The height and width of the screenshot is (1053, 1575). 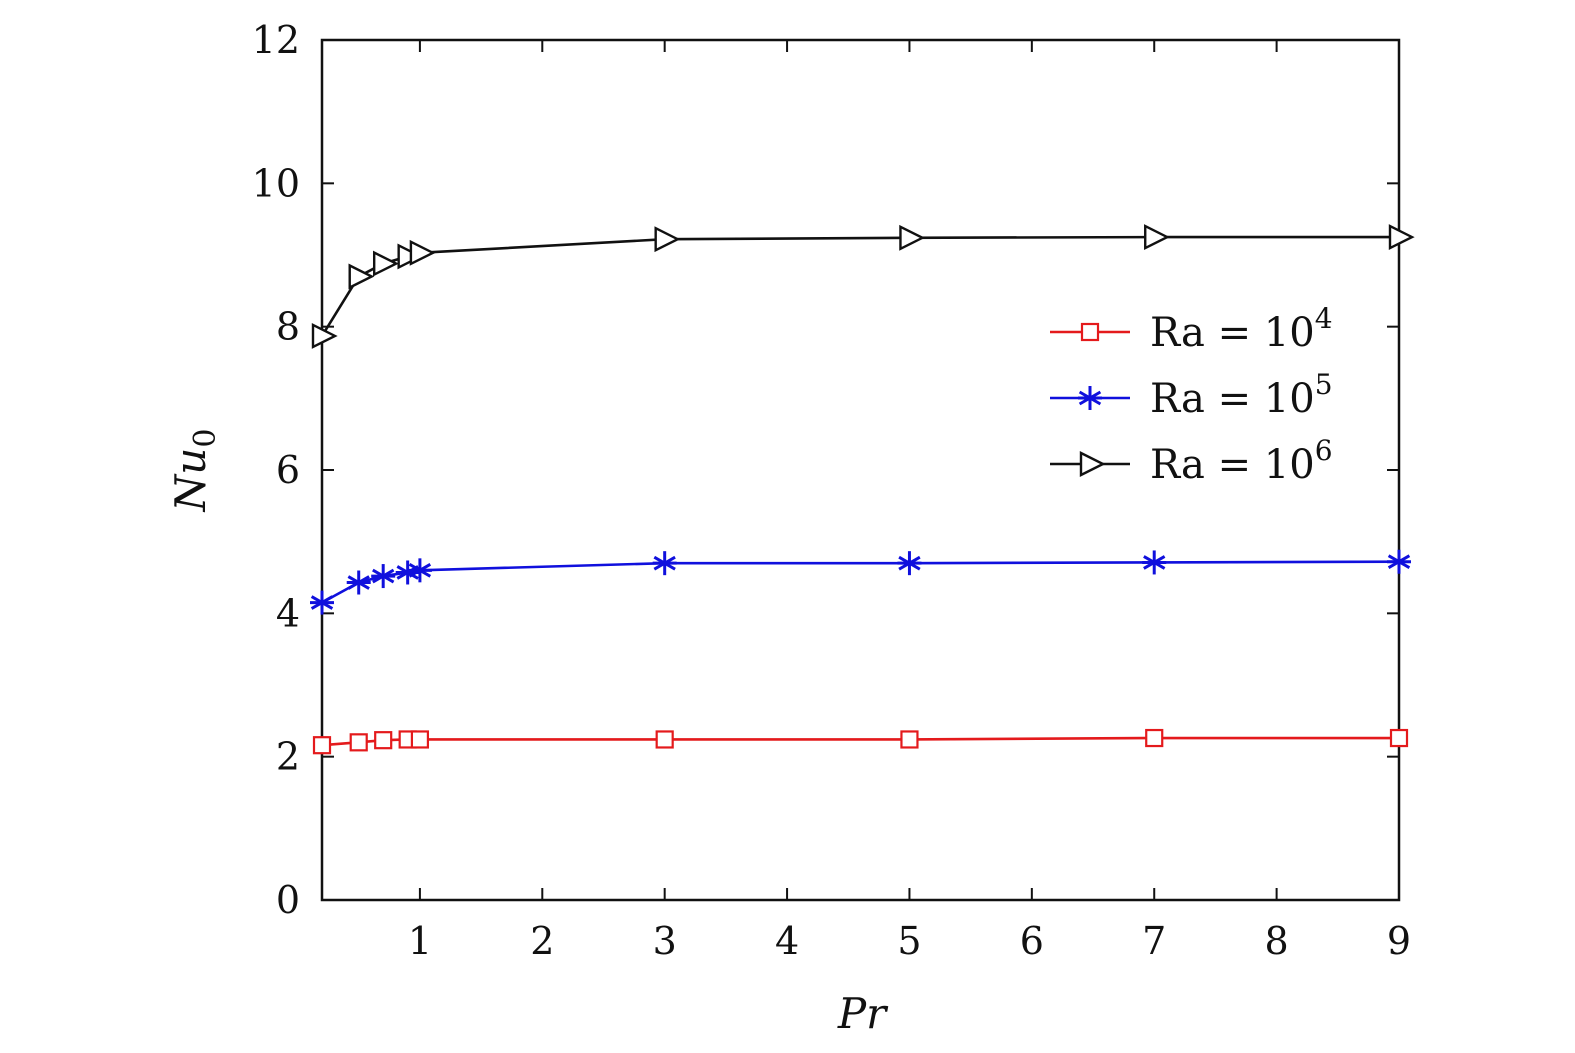 What do you see at coordinates (276, 40) in the screenshot?
I see `y-tick-label: 12` at bounding box center [276, 40].